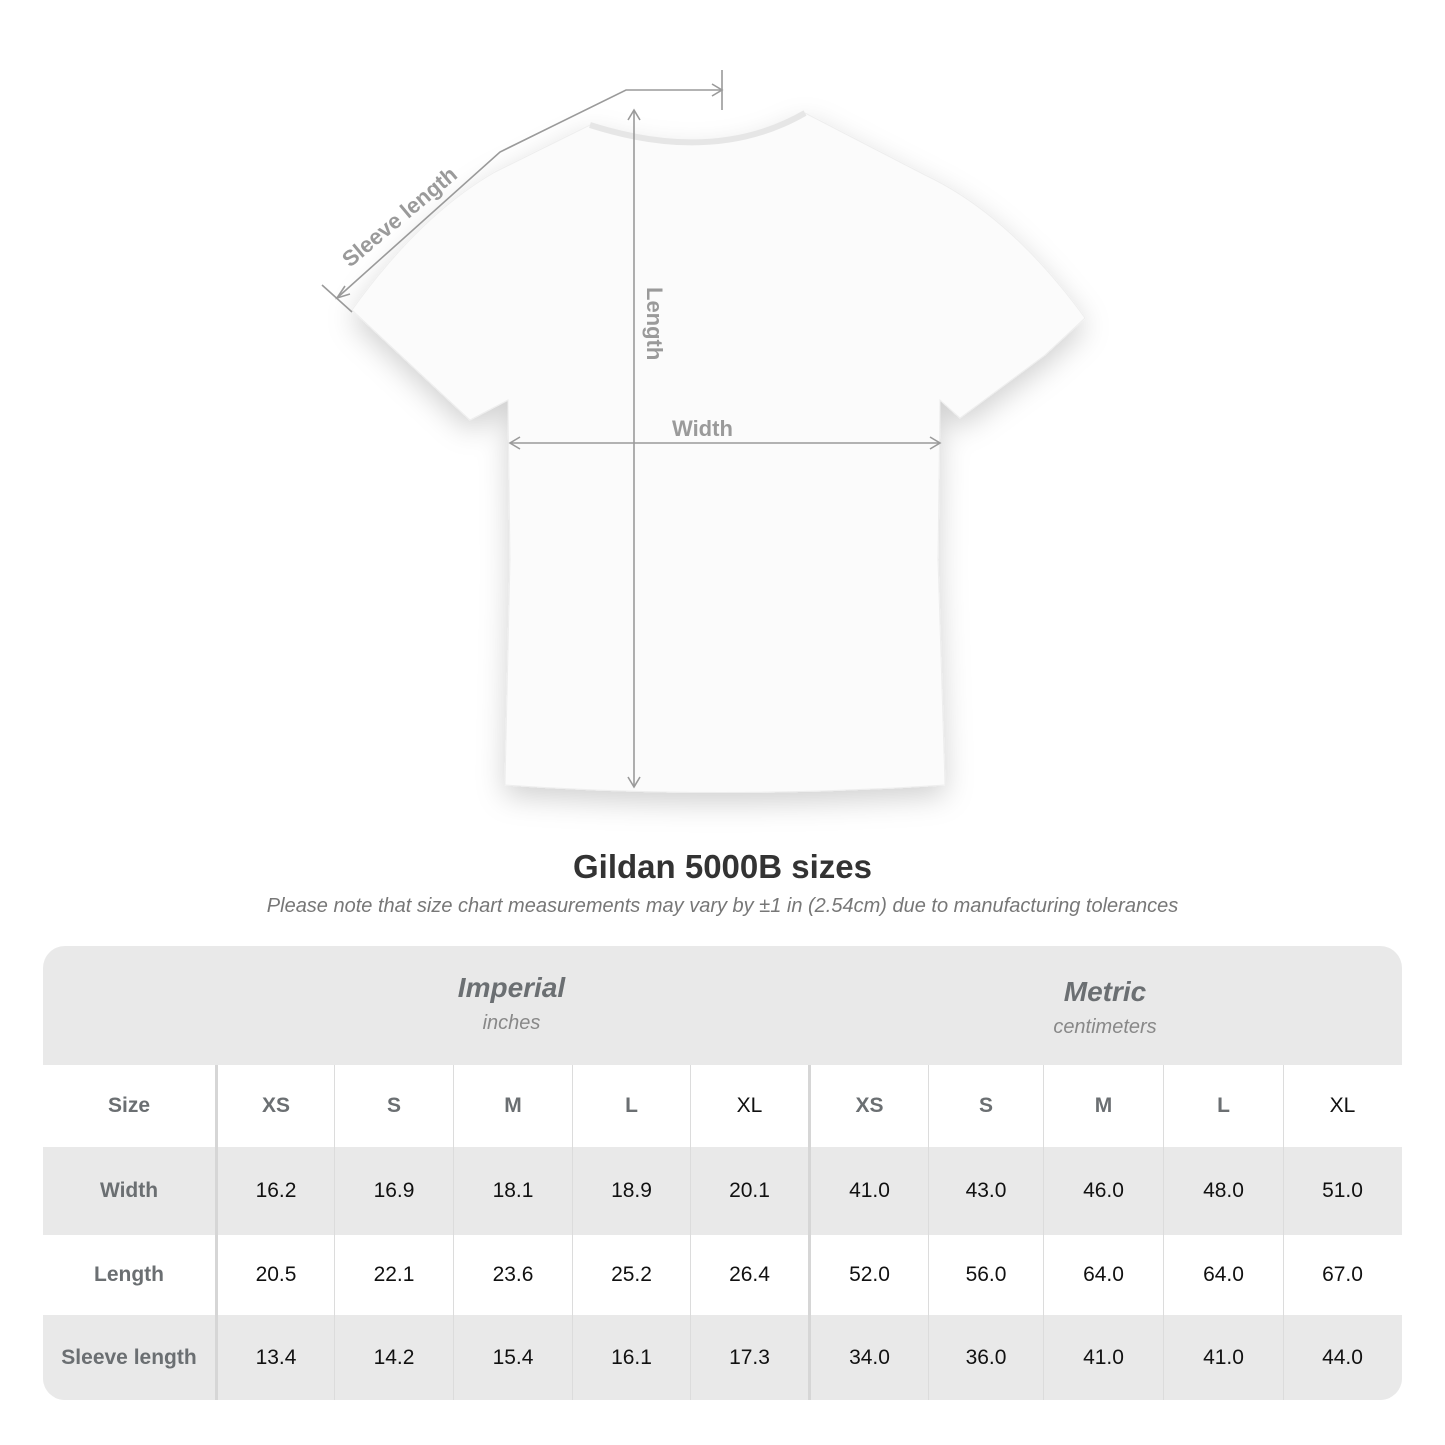 This screenshot has height=1445, width=1445. What do you see at coordinates (129, 1357) in the screenshot?
I see `row-label: Sleeve length` at bounding box center [129, 1357].